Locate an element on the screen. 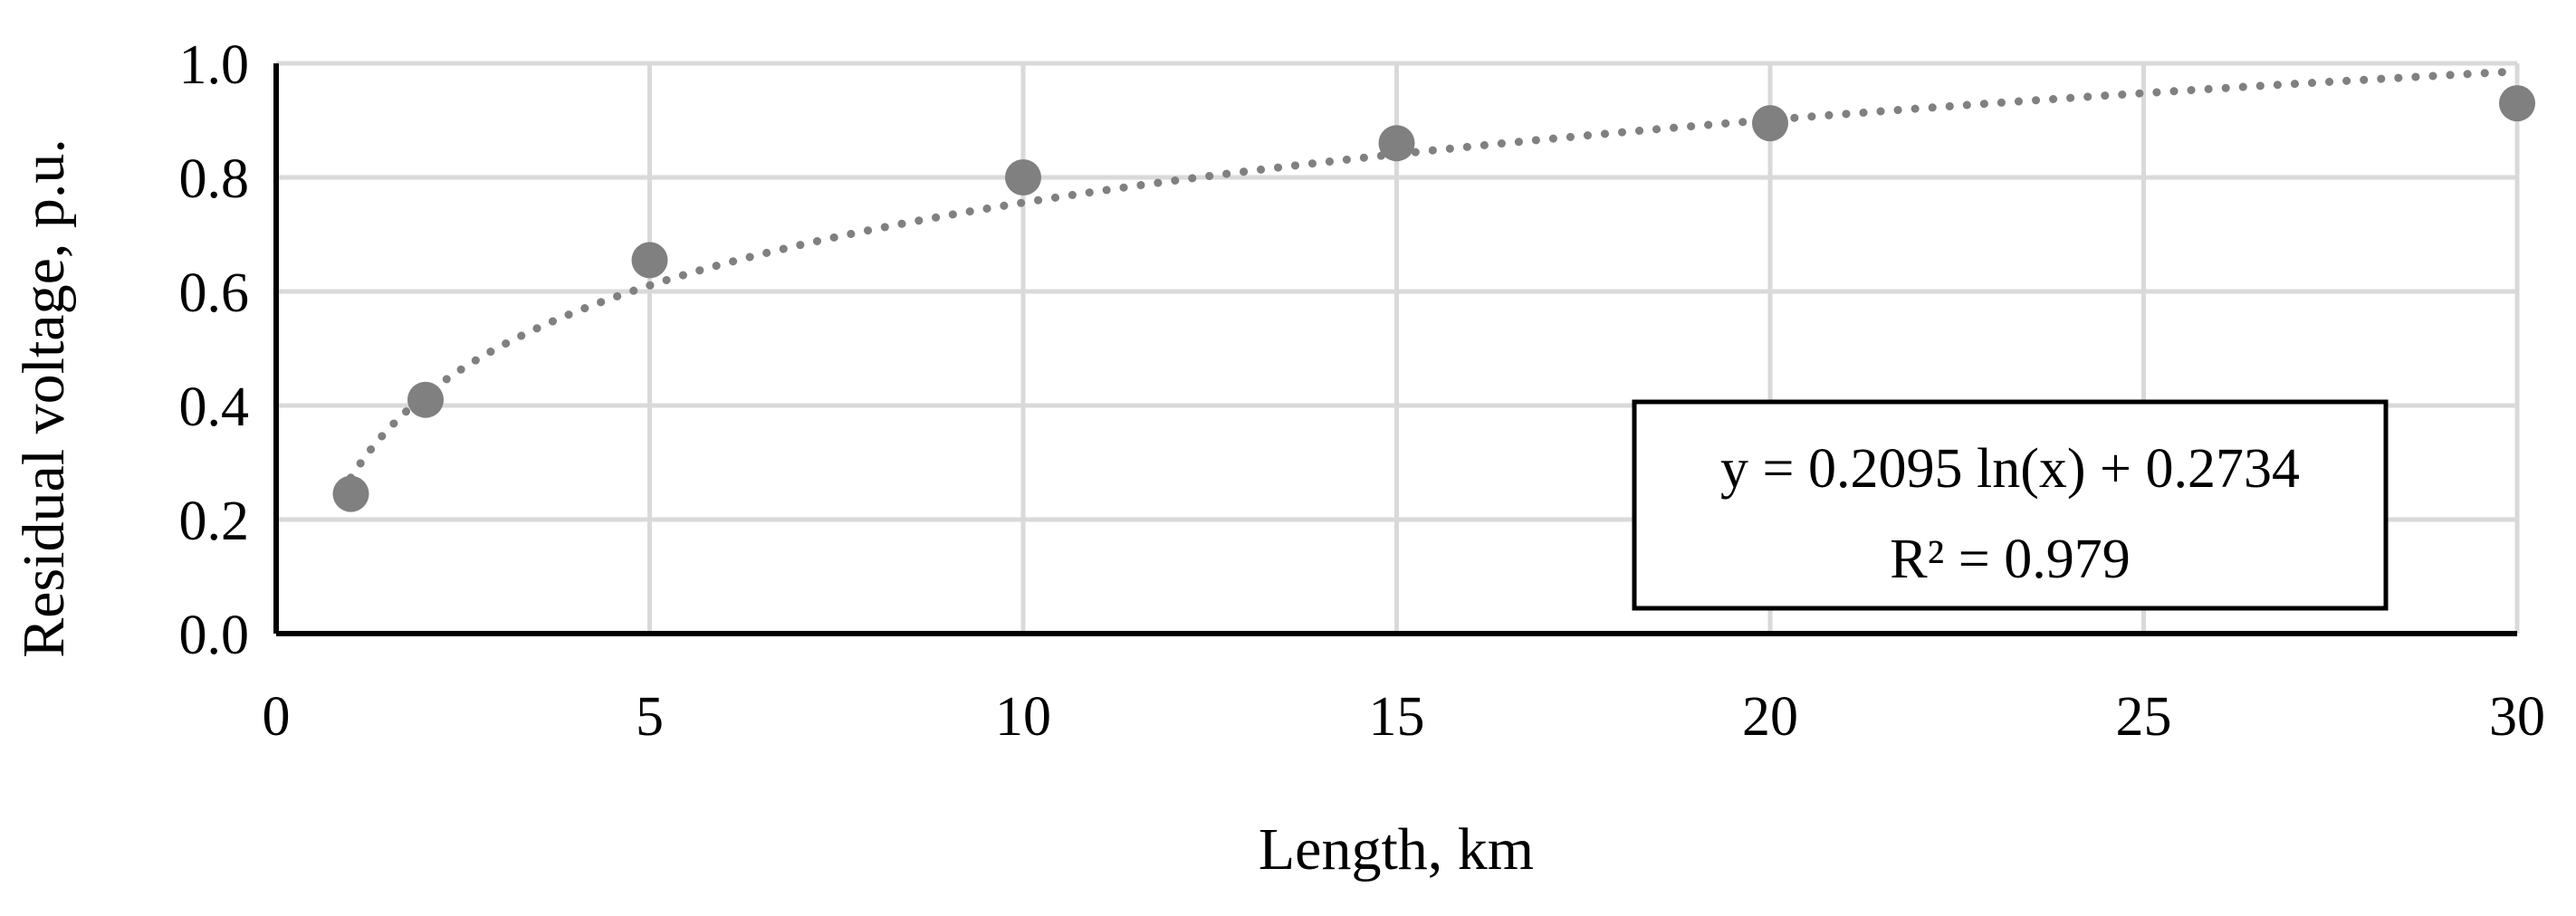 The height and width of the screenshot is (916, 2576). trendline-equation: y = 0.2095 ln(x) + 0.2734 is located at coordinates (2010, 469).